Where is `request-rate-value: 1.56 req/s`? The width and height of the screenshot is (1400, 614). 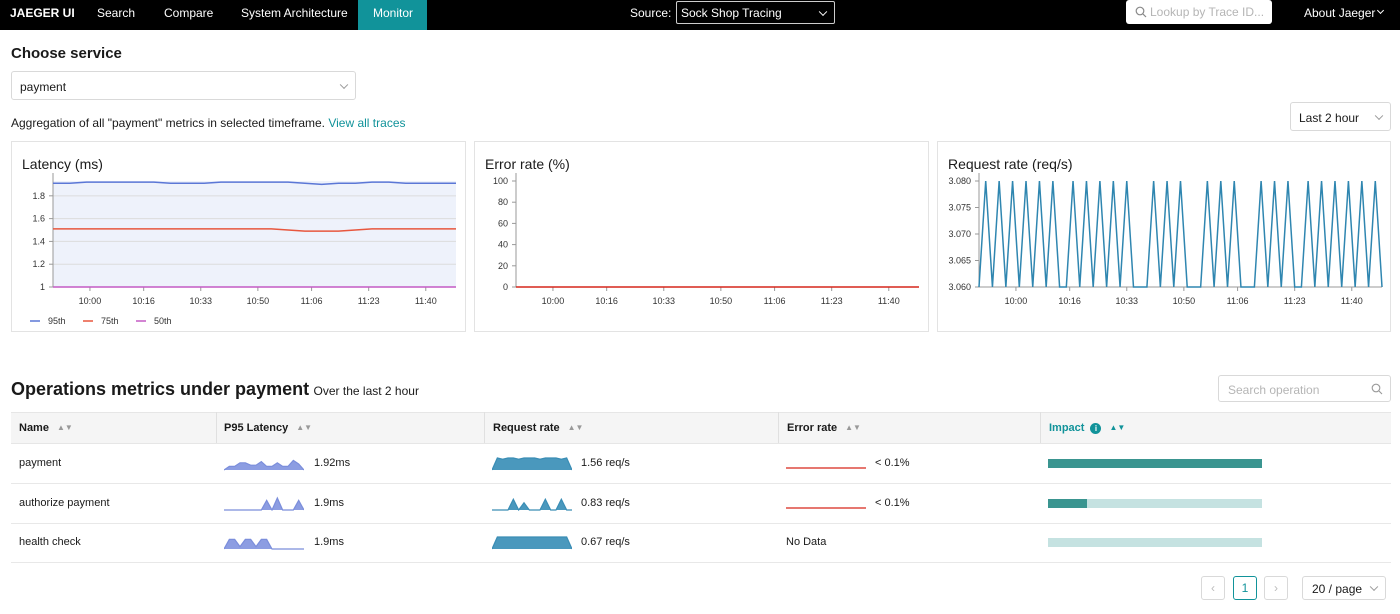
request-rate-value: 1.56 req/s is located at coordinates (605, 463).